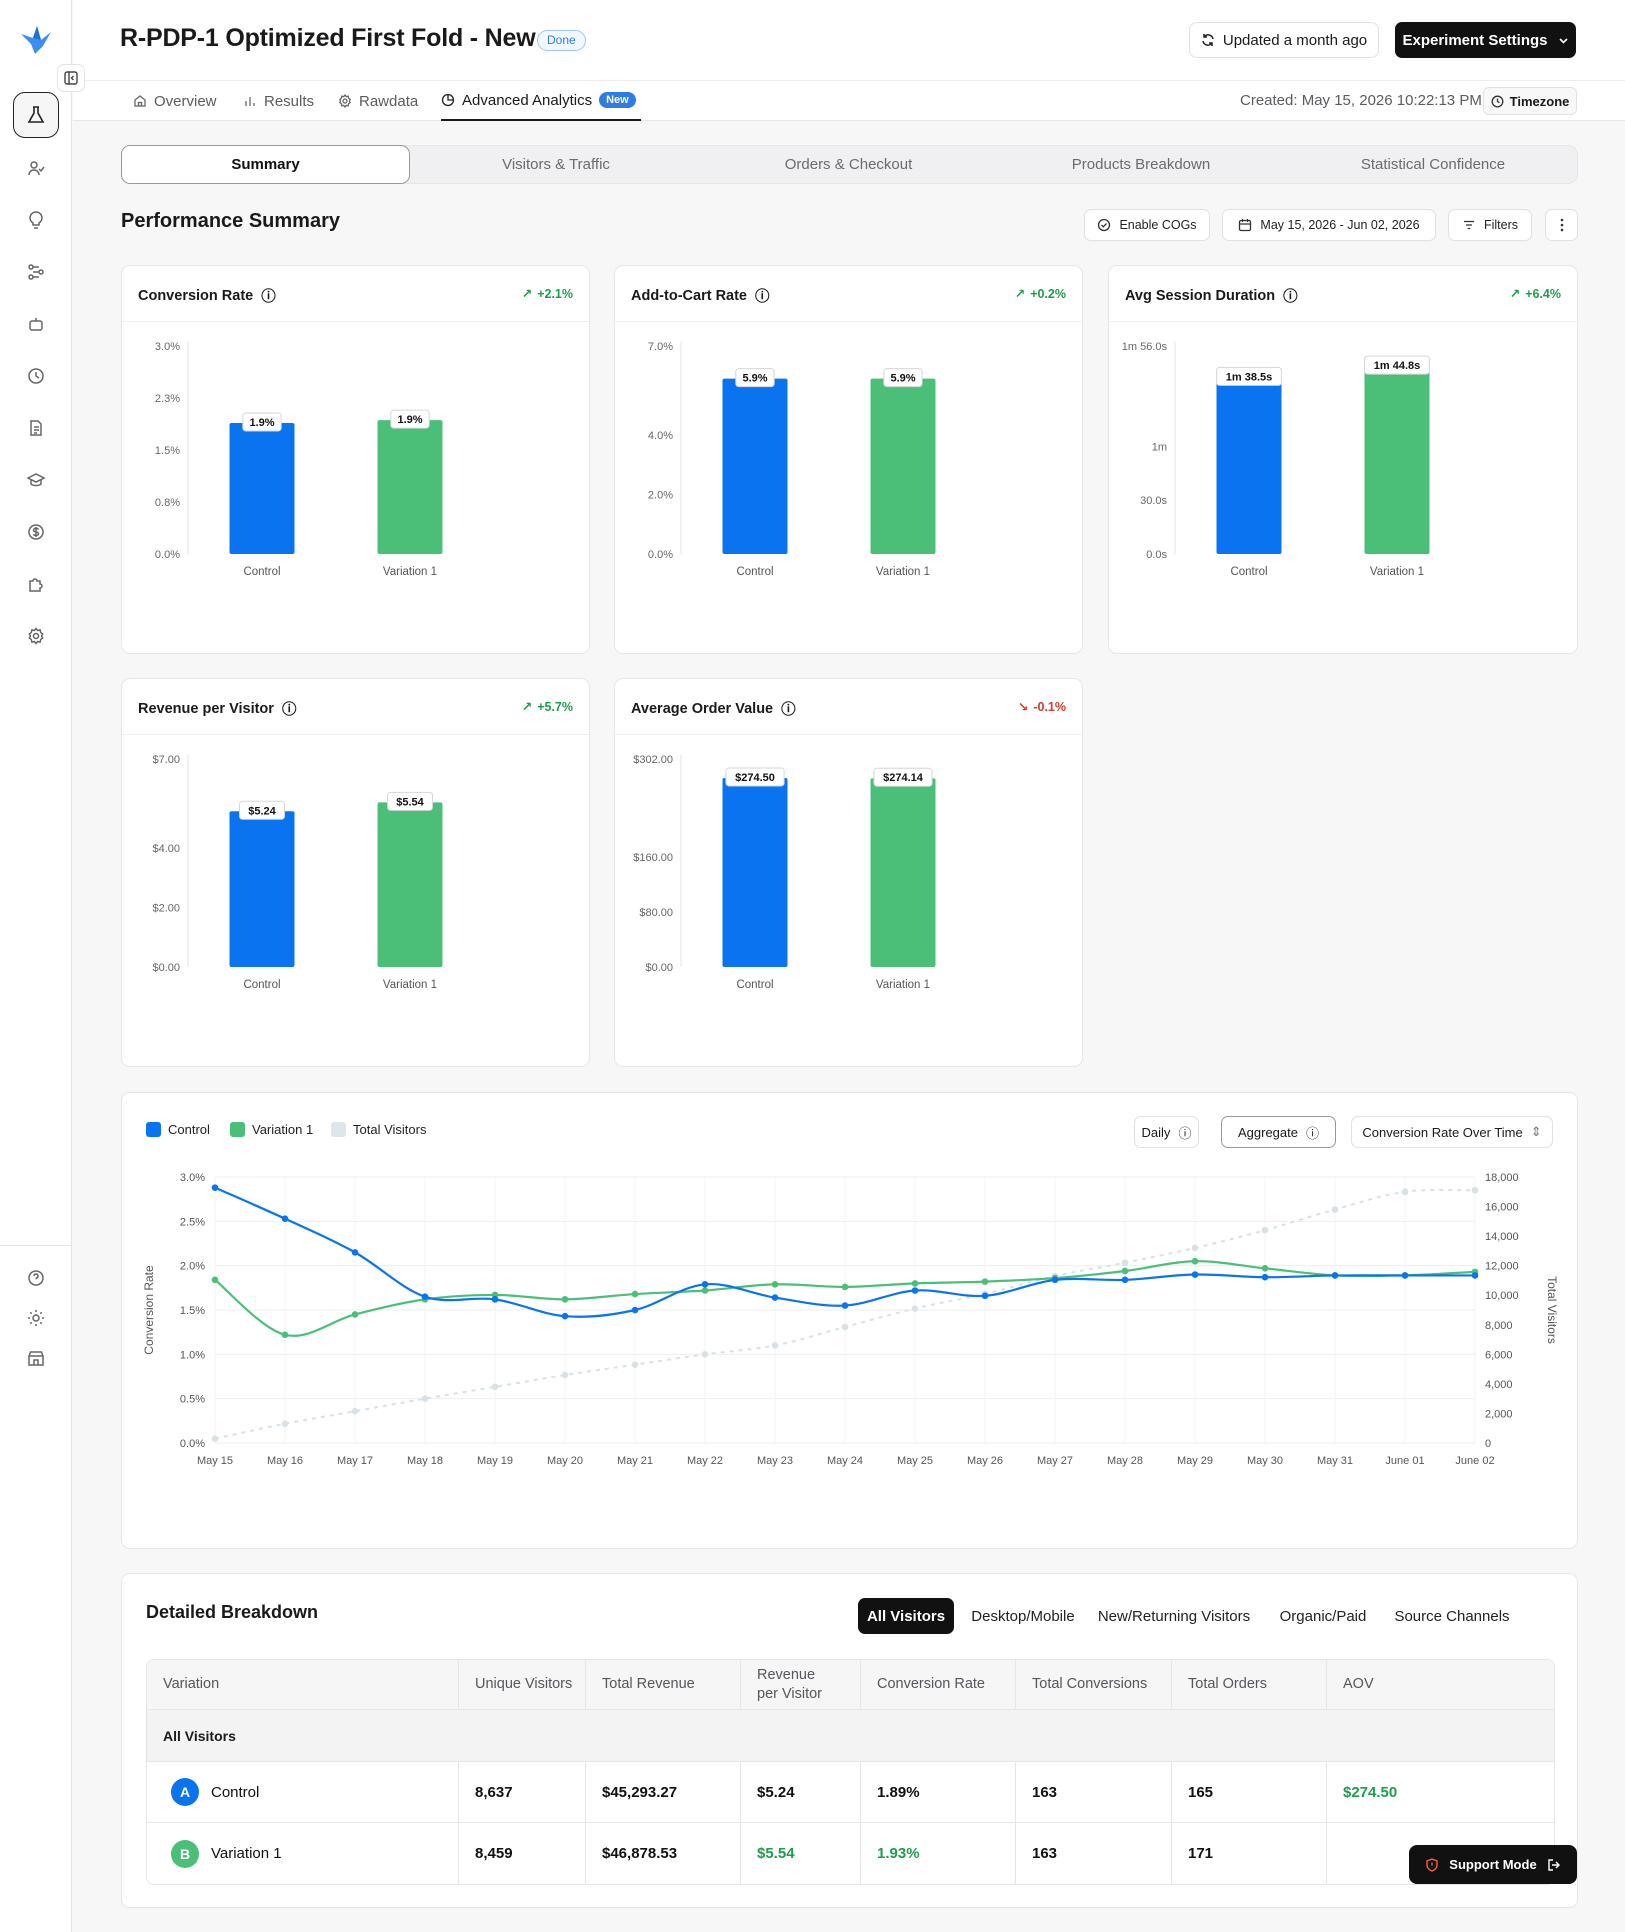 This screenshot has width=1625, height=1932. Describe the element at coordinates (663, 1684) in the screenshot. I see `col-header: Total Revenue` at that location.